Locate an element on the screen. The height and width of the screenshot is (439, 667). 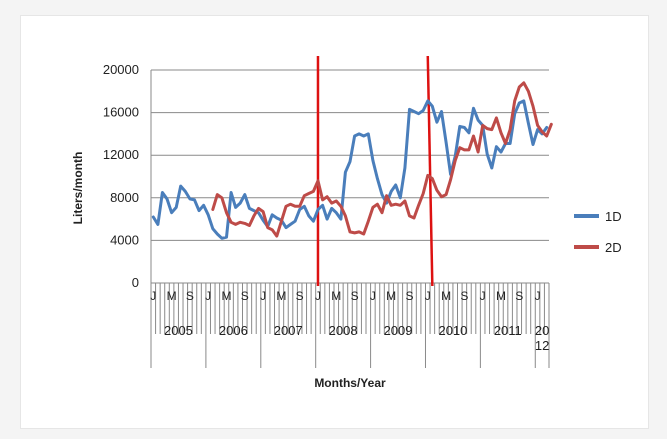
year-tick-label: 2007 is located at coordinates (288, 330).